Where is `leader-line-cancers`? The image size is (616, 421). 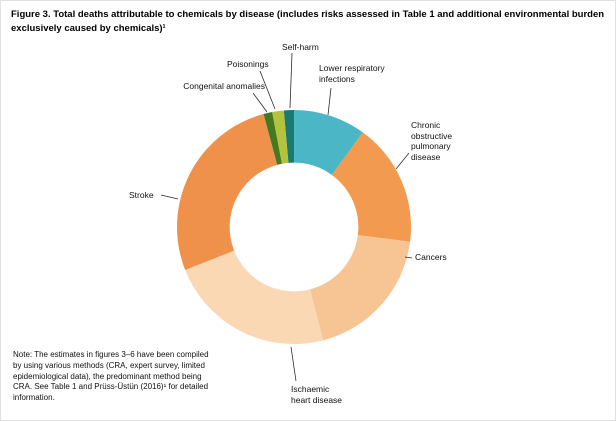
leader-line-cancers is located at coordinates (408, 257).